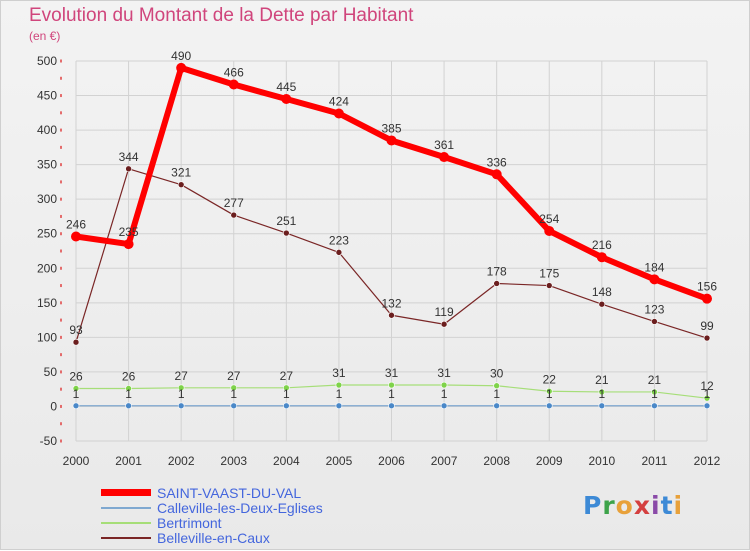 Image resolution: width=750 pixels, height=551 pixels. I want to click on data-label: 30, so click(497, 374).